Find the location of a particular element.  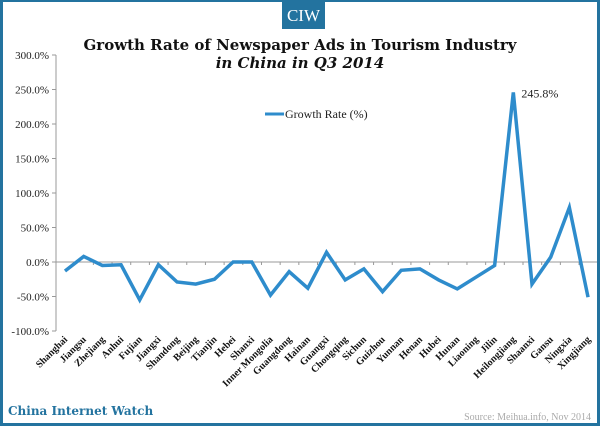

y-tick-label: 250.0% is located at coordinates (32, 91).